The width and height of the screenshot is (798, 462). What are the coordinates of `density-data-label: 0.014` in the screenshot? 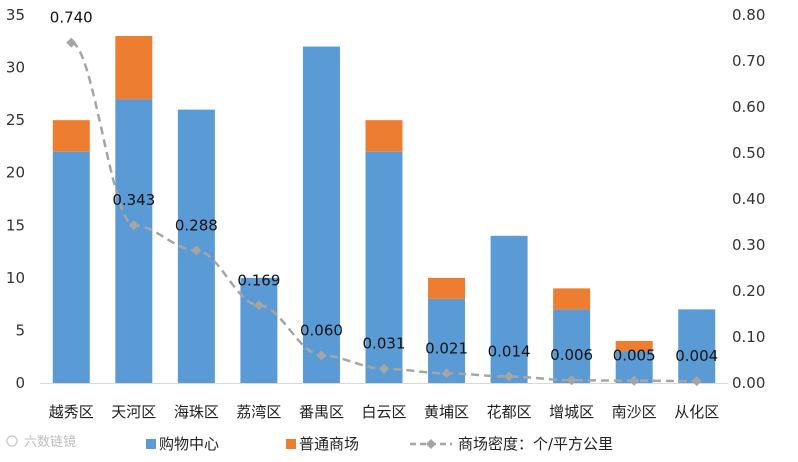 It's located at (509, 352).